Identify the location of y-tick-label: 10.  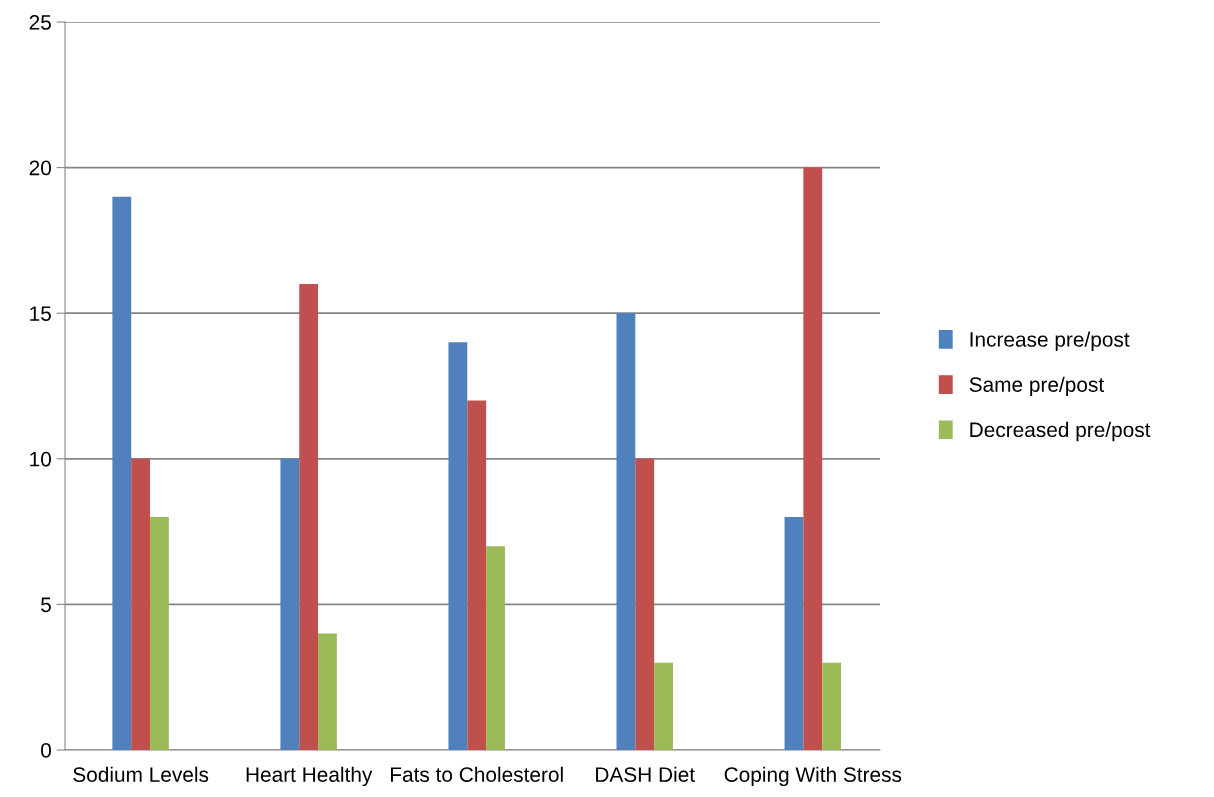
(40, 459).